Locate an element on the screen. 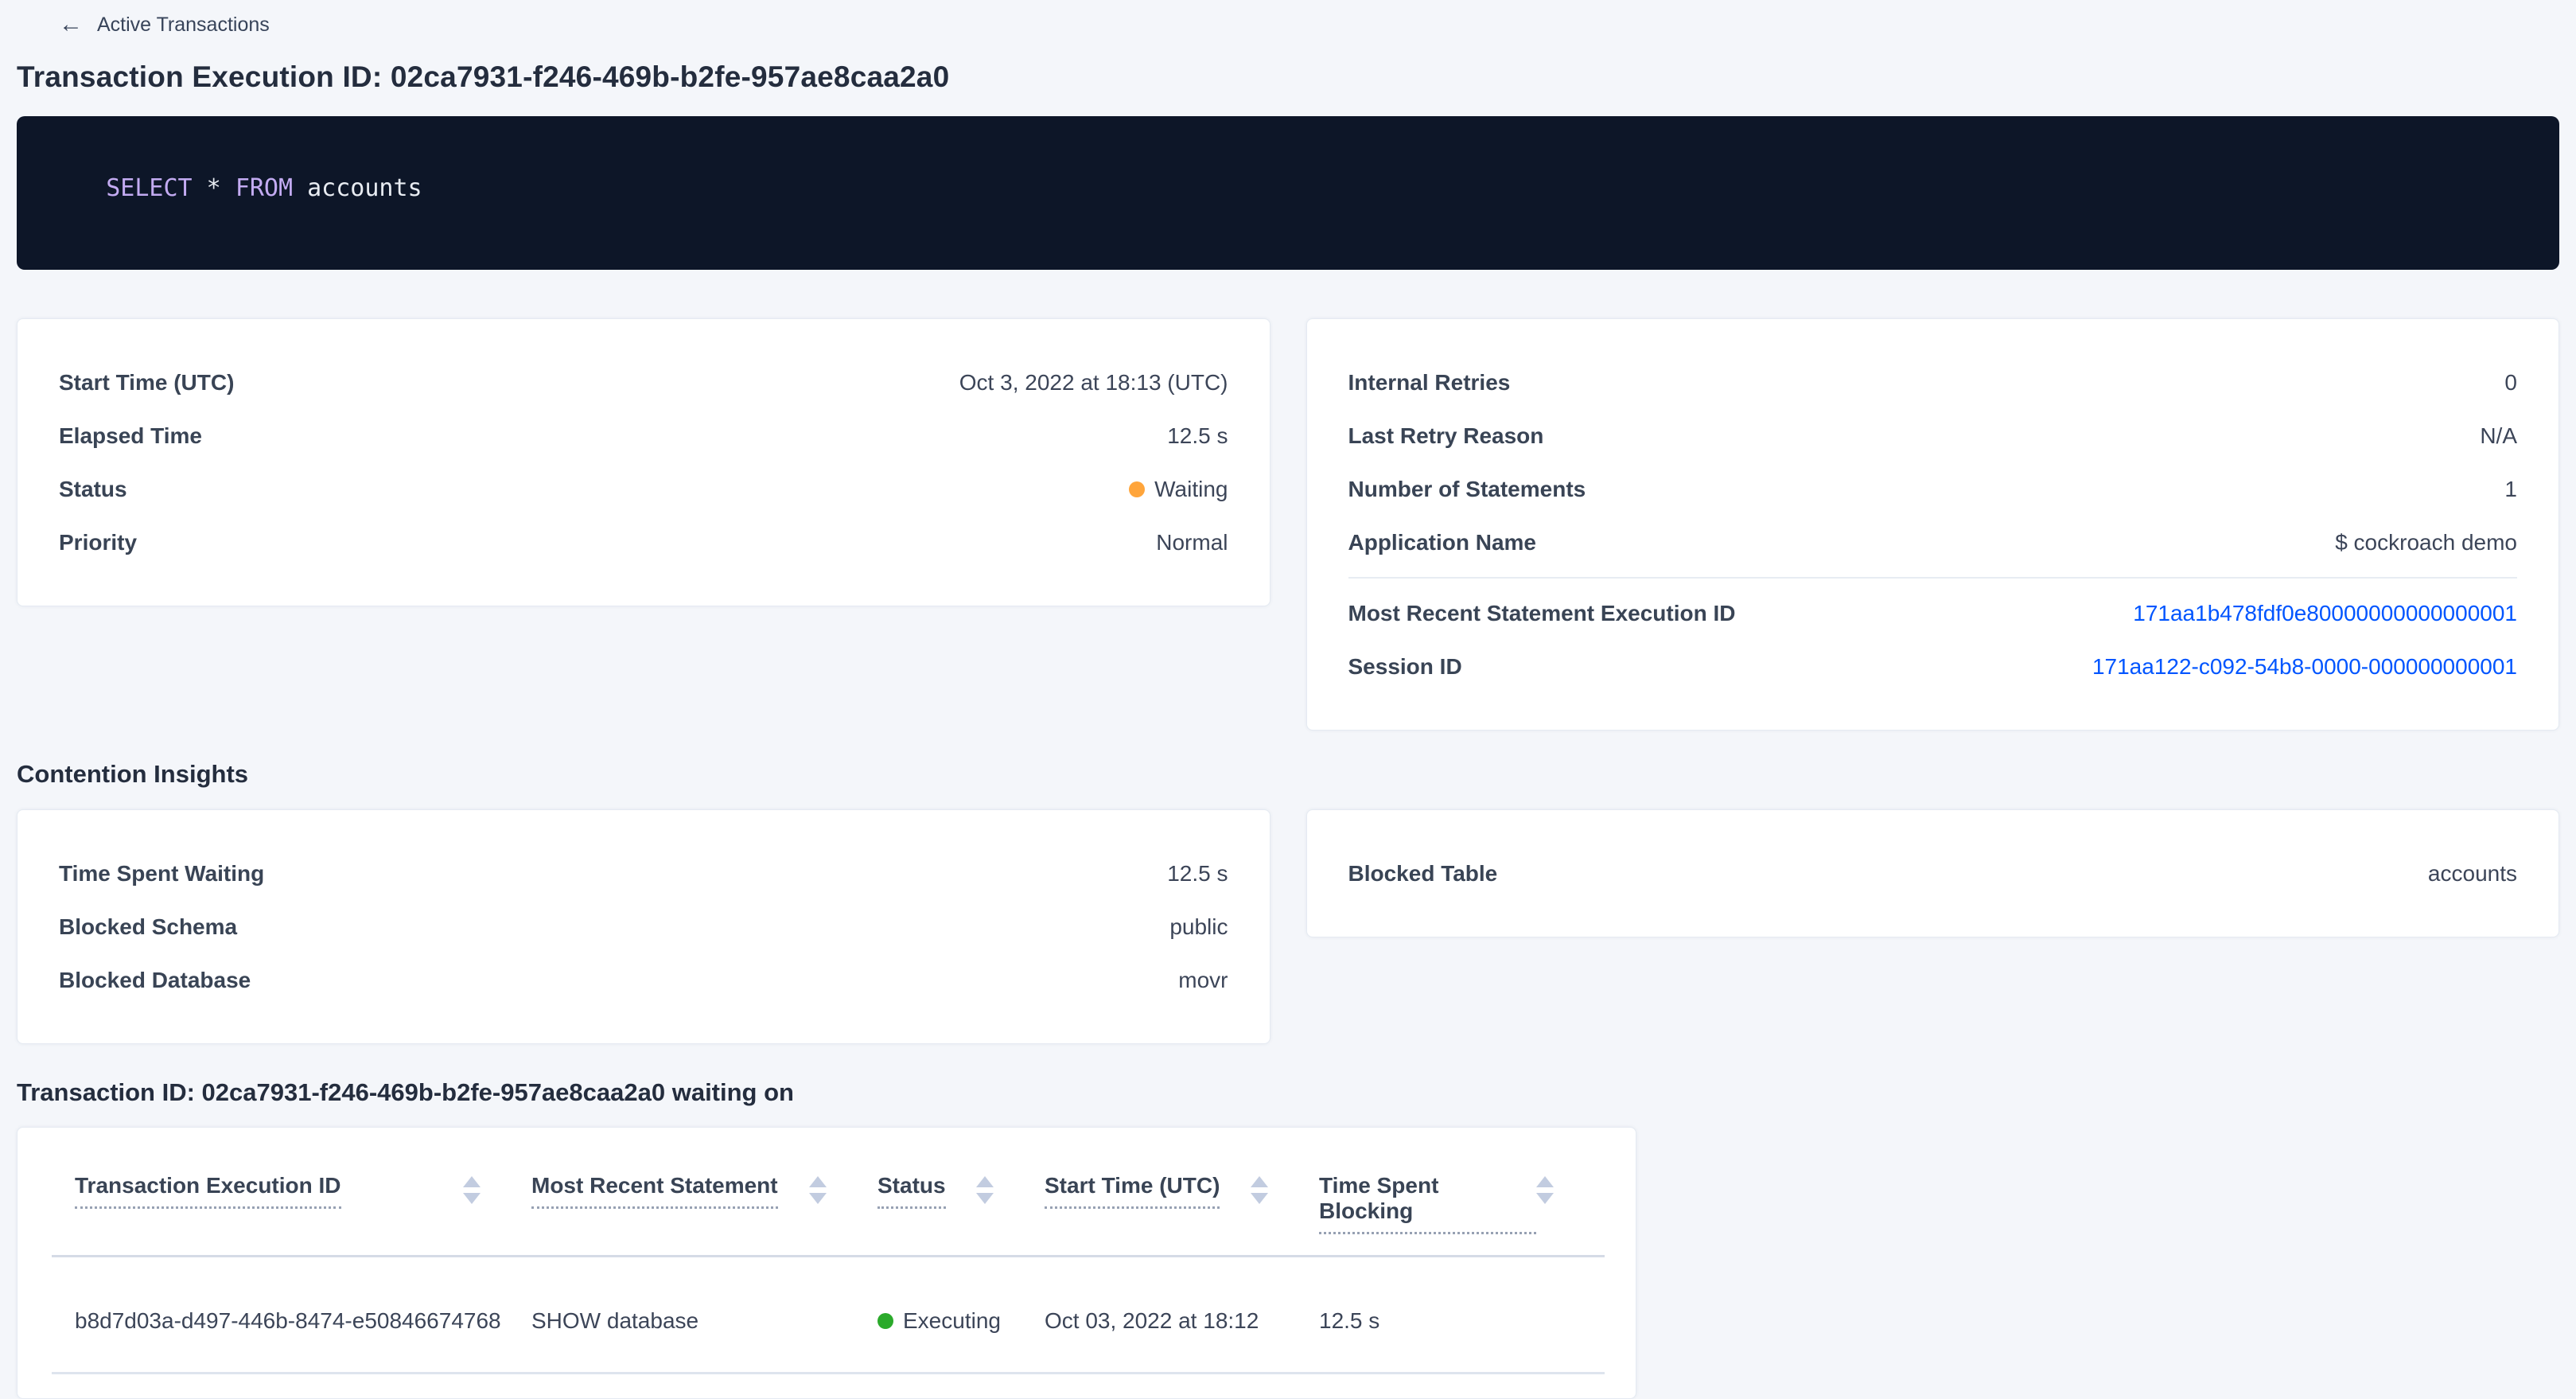 The height and width of the screenshot is (1399, 2576). blocked-database-value: movr is located at coordinates (1203, 979).